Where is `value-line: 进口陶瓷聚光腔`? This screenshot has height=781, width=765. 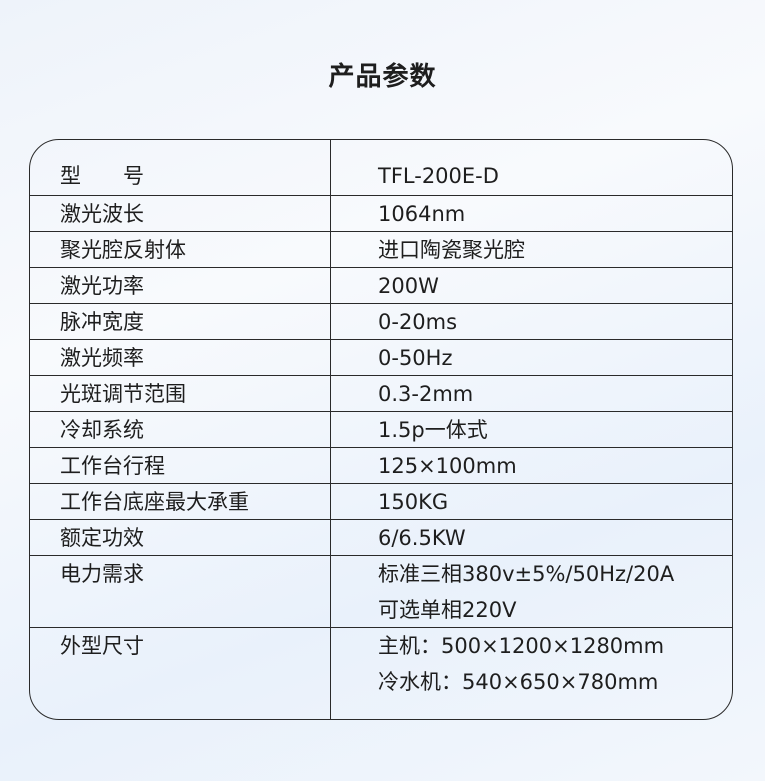
value-line: 进口陶瓷聚光腔 is located at coordinates (451, 250).